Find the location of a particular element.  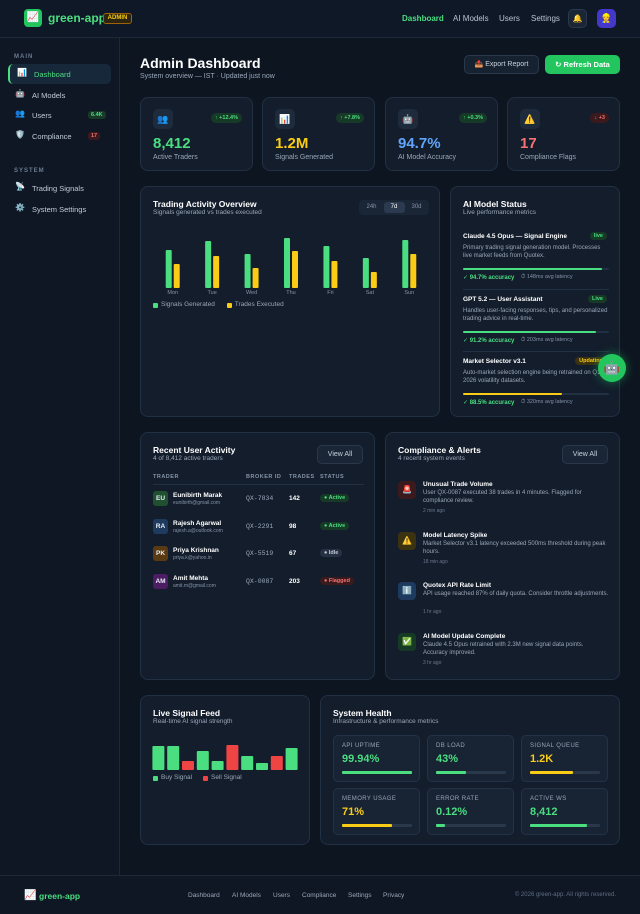

alert-icon: ℹ️ is located at coordinates (407, 591).